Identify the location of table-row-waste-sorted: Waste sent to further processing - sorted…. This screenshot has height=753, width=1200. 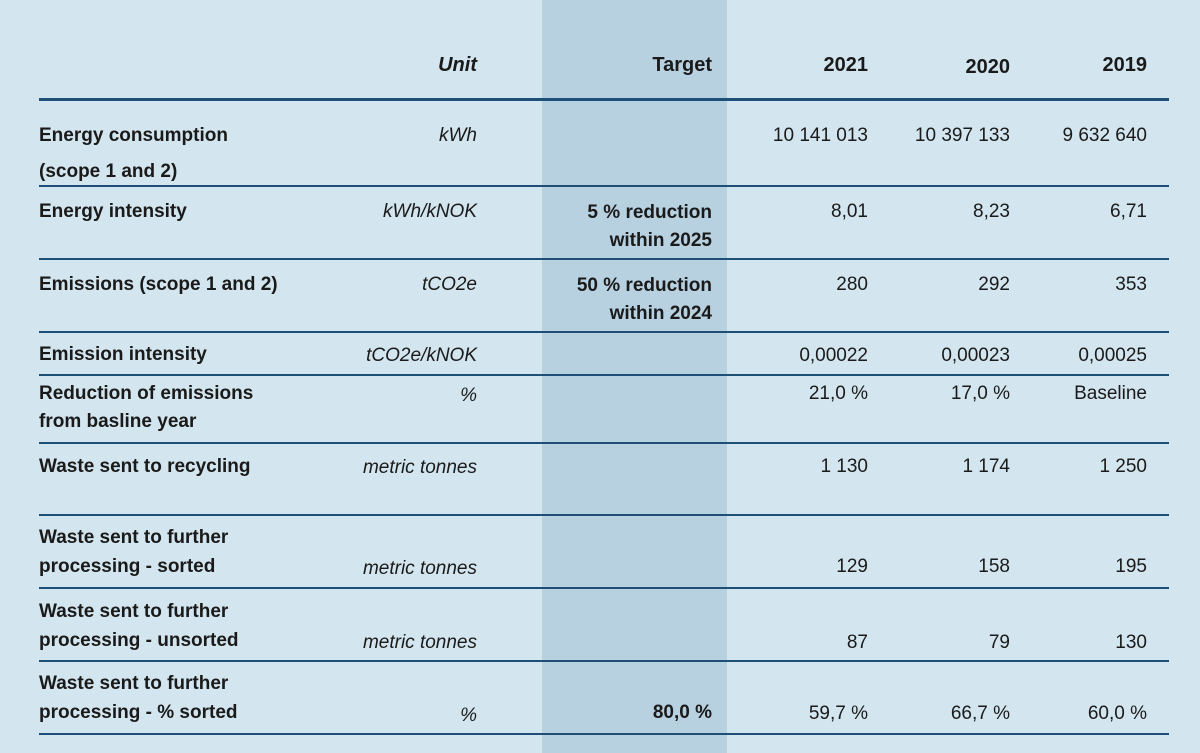
(604, 552).